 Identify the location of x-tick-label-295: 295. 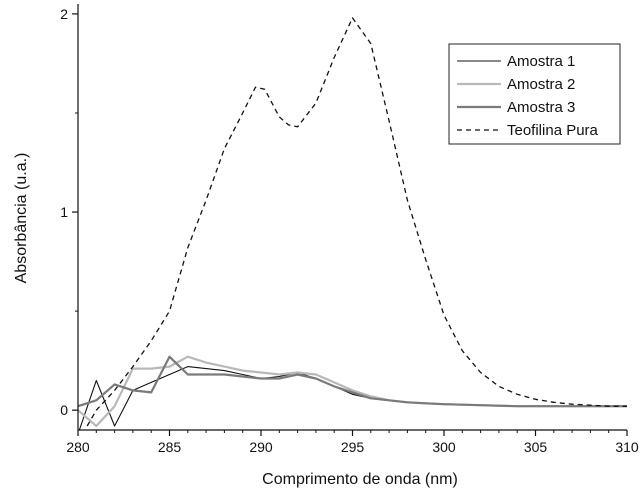
(353, 447).